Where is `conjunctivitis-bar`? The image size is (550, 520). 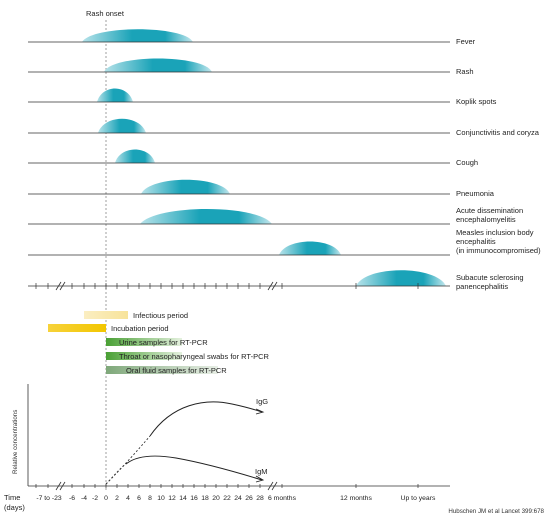
conjunctivitis-bar is located at coordinates (122, 125).